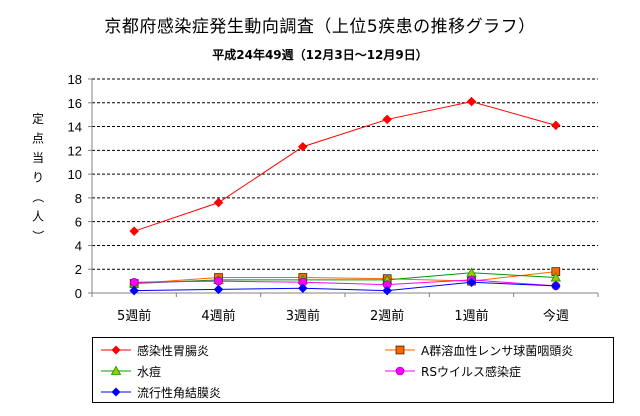 This screenshot has width=640, height=416. I want to click on y-axis-label-char: り, so click(38, 178).